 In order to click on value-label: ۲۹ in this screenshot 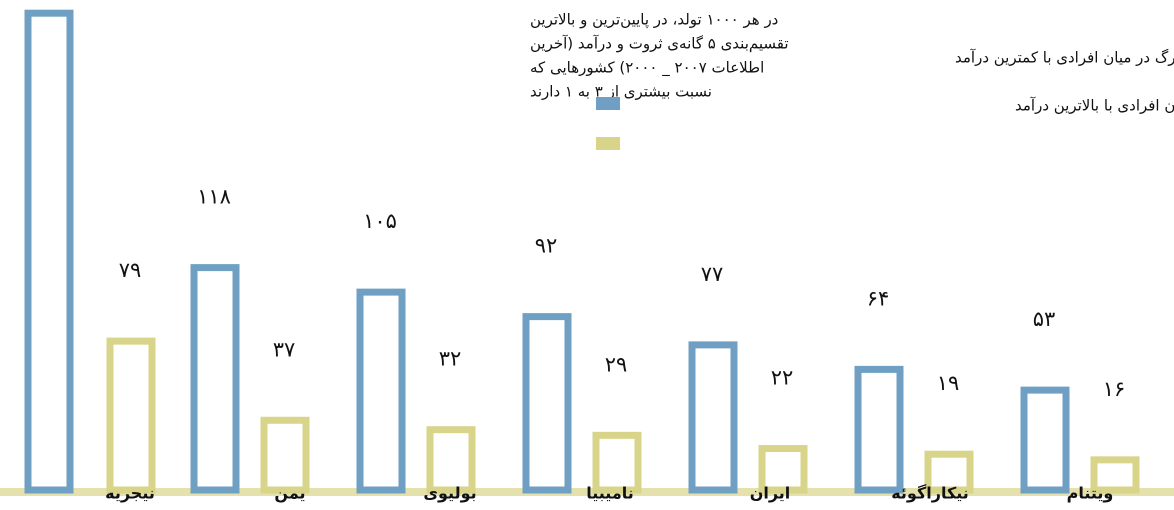, I will do `click(616, 364)`.